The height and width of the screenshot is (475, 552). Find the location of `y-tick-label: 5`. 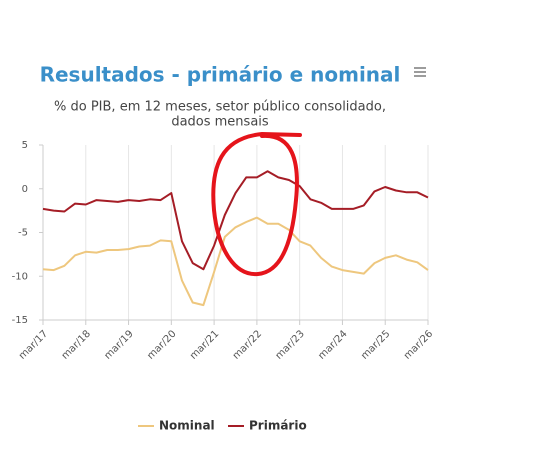

y-tick-label: 5 is located at coordinates (25, 145).